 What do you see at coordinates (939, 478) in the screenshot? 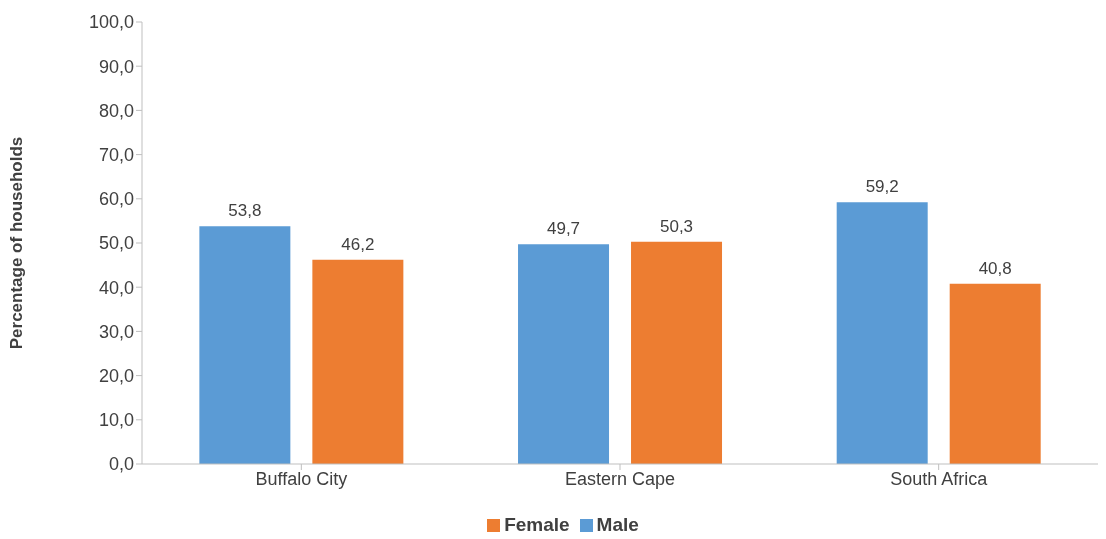
I see `x-tick-label: South Africa` at bounding box center [939, 478].